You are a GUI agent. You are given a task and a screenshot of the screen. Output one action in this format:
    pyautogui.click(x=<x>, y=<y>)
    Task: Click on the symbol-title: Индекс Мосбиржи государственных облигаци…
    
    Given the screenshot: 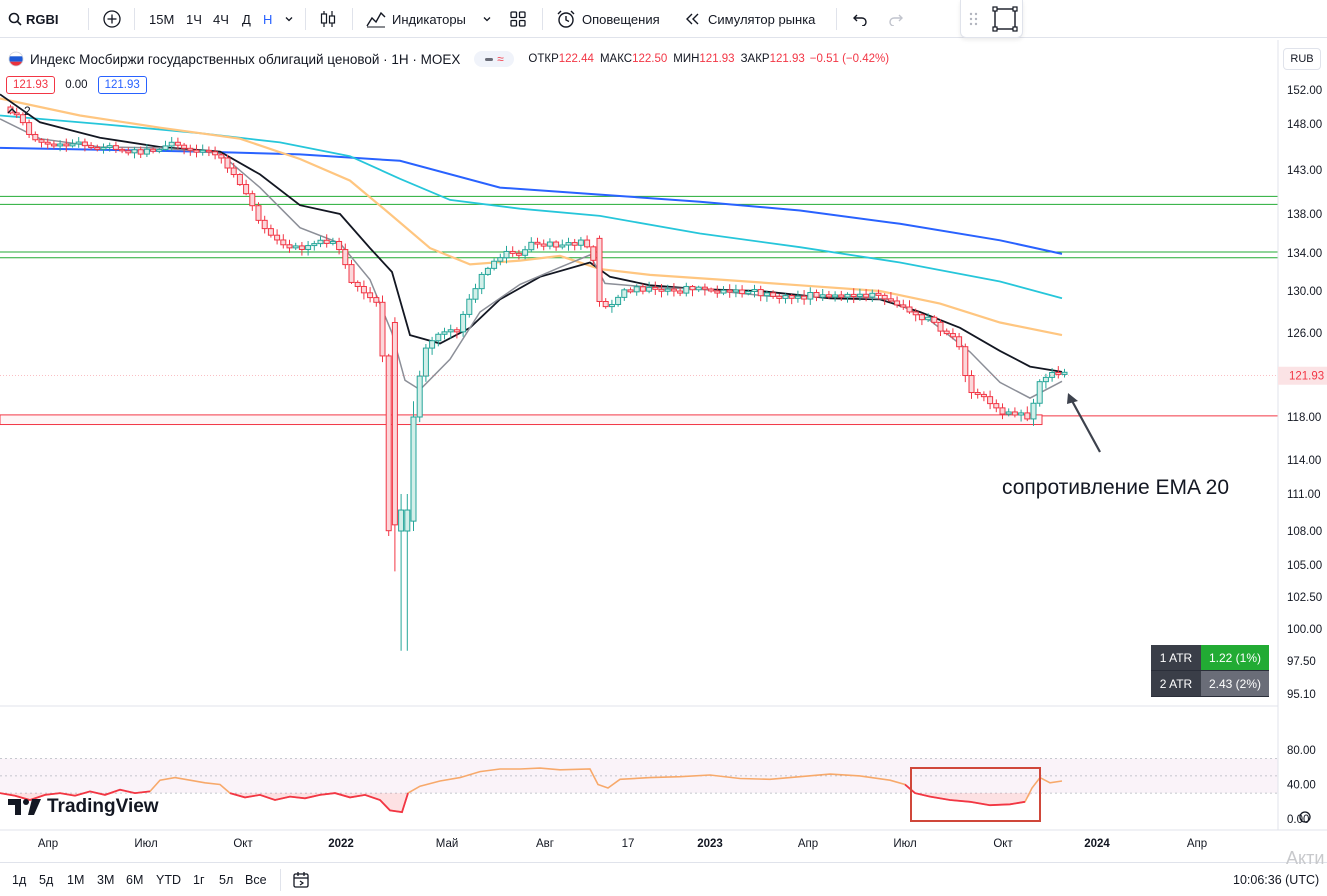 What is the action you would take?
    pyautogui.click(x=245, y=59)
    